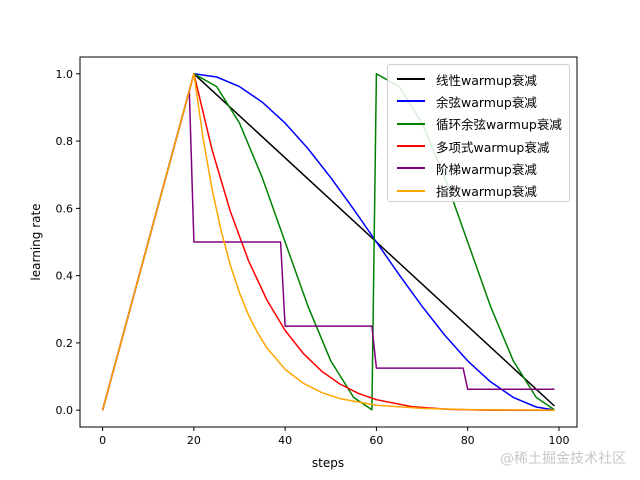 This screenshot has width=640, height=480. I want to click on x-tick-label: 0, so click(102, 440).